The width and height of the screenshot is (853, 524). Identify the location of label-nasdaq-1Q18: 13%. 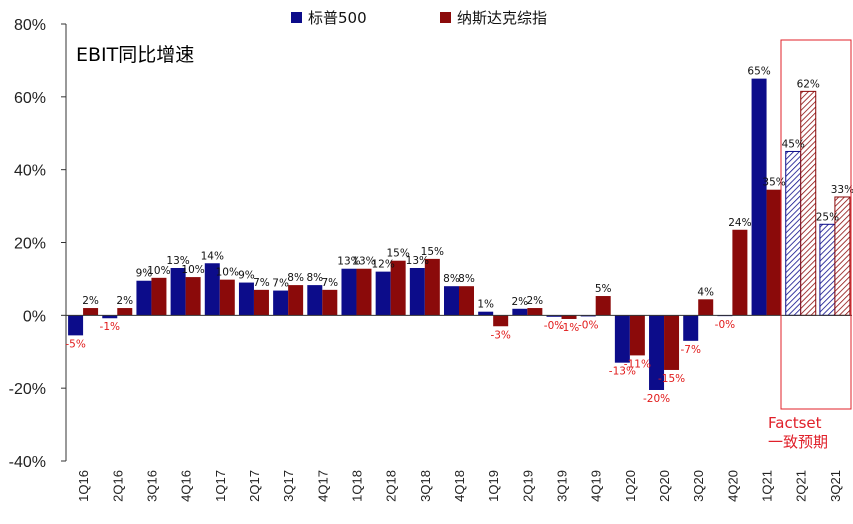
(363, 262).